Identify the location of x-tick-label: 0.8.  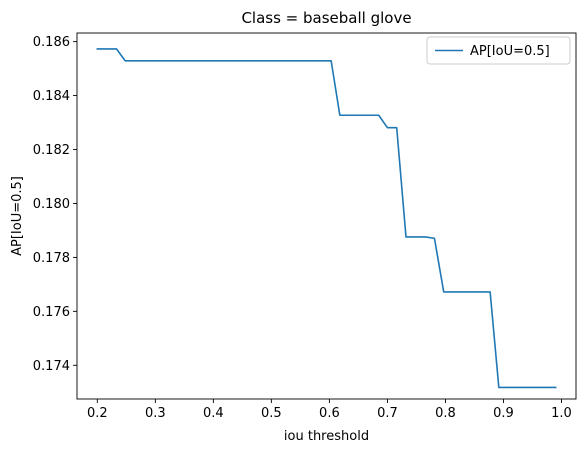
(445, 413).